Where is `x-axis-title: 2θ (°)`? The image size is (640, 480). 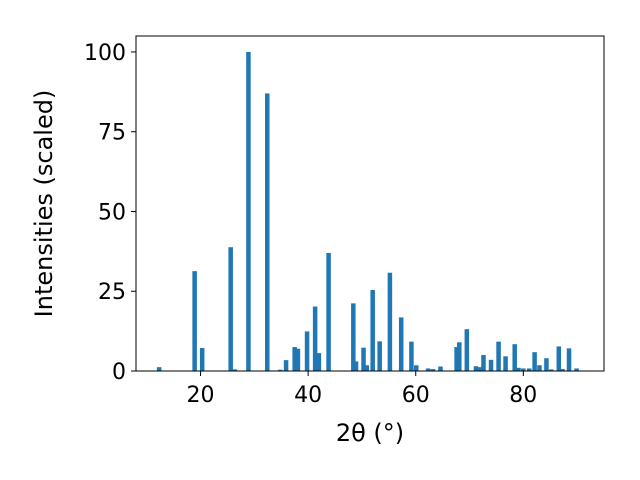 x-axis-title: 2θ (°) is located at coordinates (370, 433).